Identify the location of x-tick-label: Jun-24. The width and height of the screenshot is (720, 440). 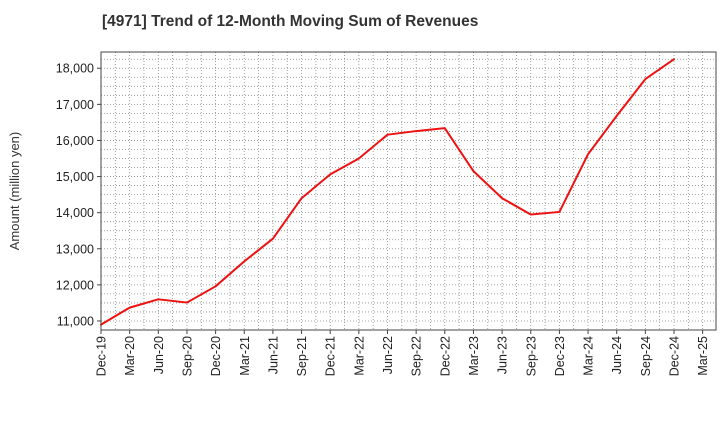
(617, 355).